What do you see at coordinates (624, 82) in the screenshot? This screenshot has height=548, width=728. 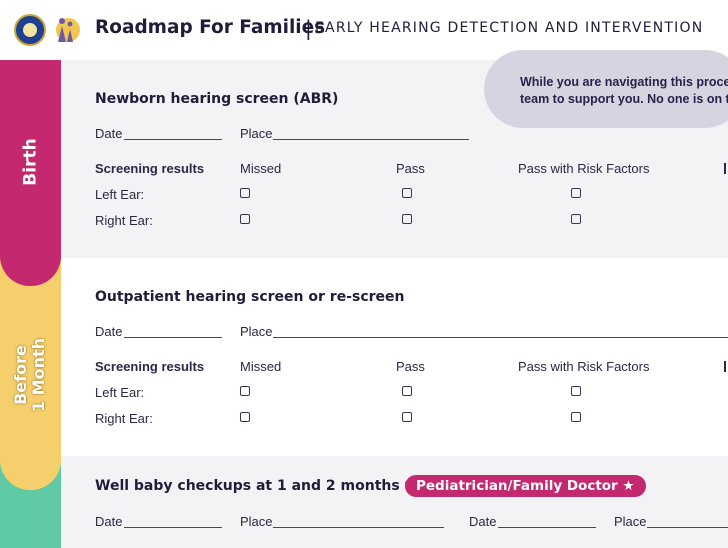 I see `callout-line-1: While you are navigating this proce` at bounding box center [624, 82].